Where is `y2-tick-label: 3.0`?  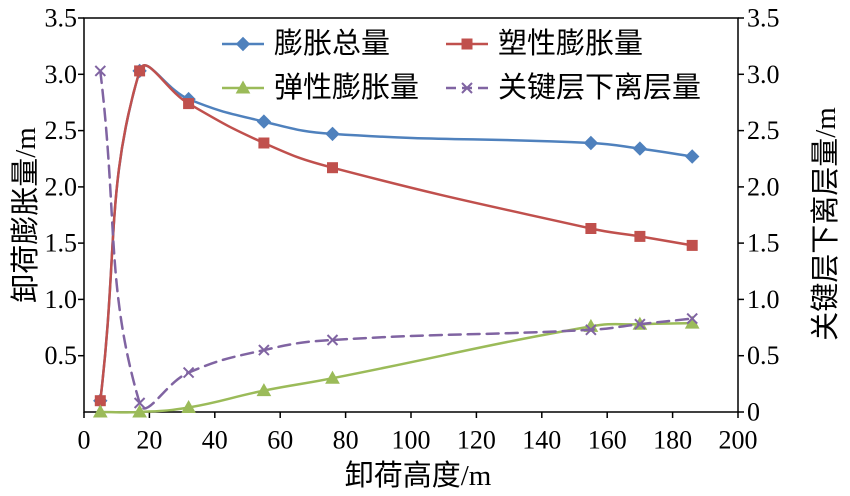 y2-tick-label: 3.0 is located at coordinates (763, 74).